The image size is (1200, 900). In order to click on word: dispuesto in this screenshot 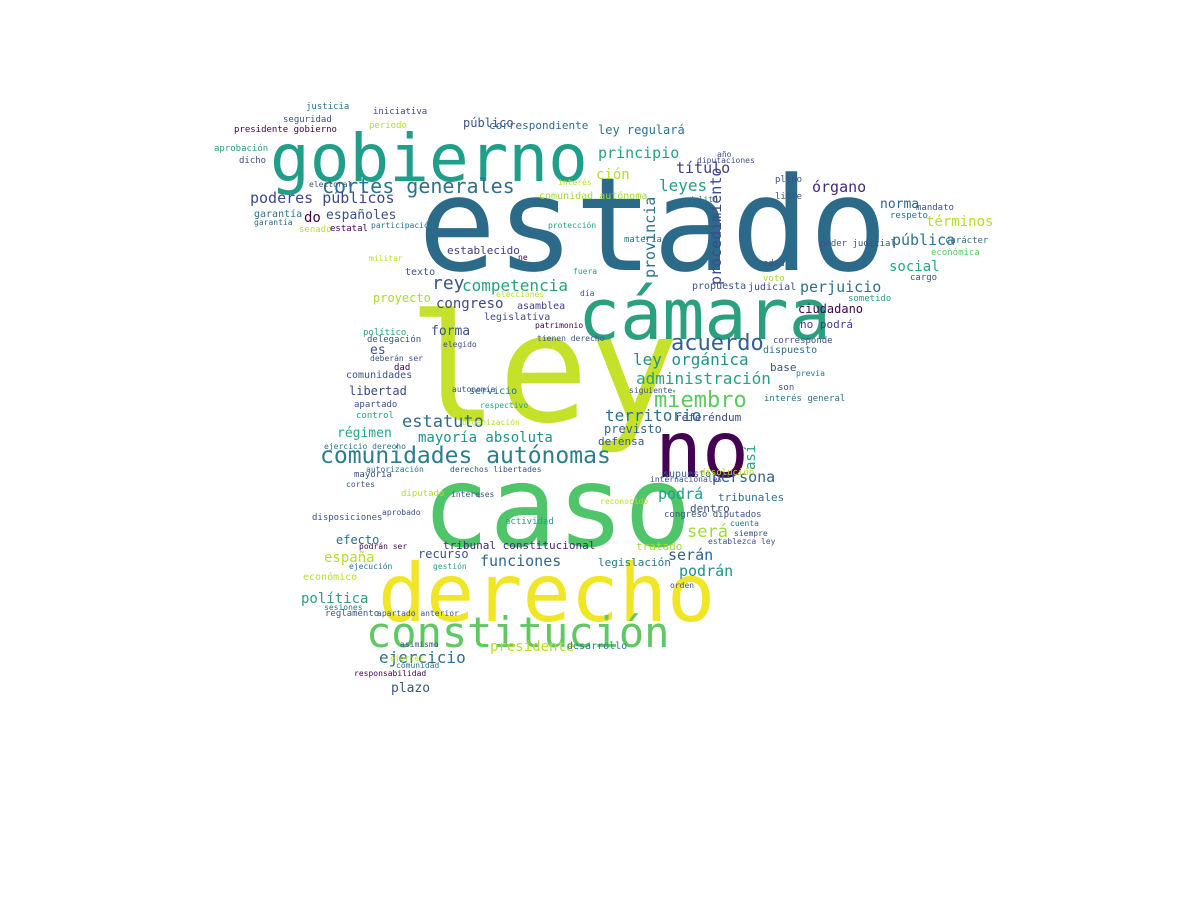, I will do `click(790, 350)`.